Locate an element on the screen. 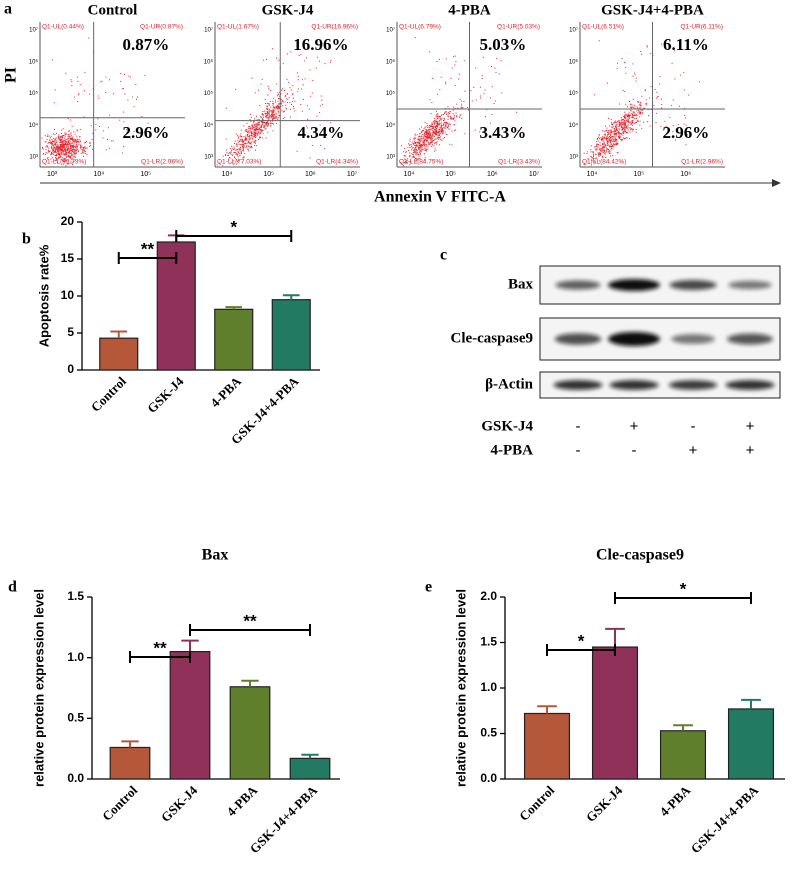  gate-label: Q1-LL(84.42%) is located at coordinates (604, 162).